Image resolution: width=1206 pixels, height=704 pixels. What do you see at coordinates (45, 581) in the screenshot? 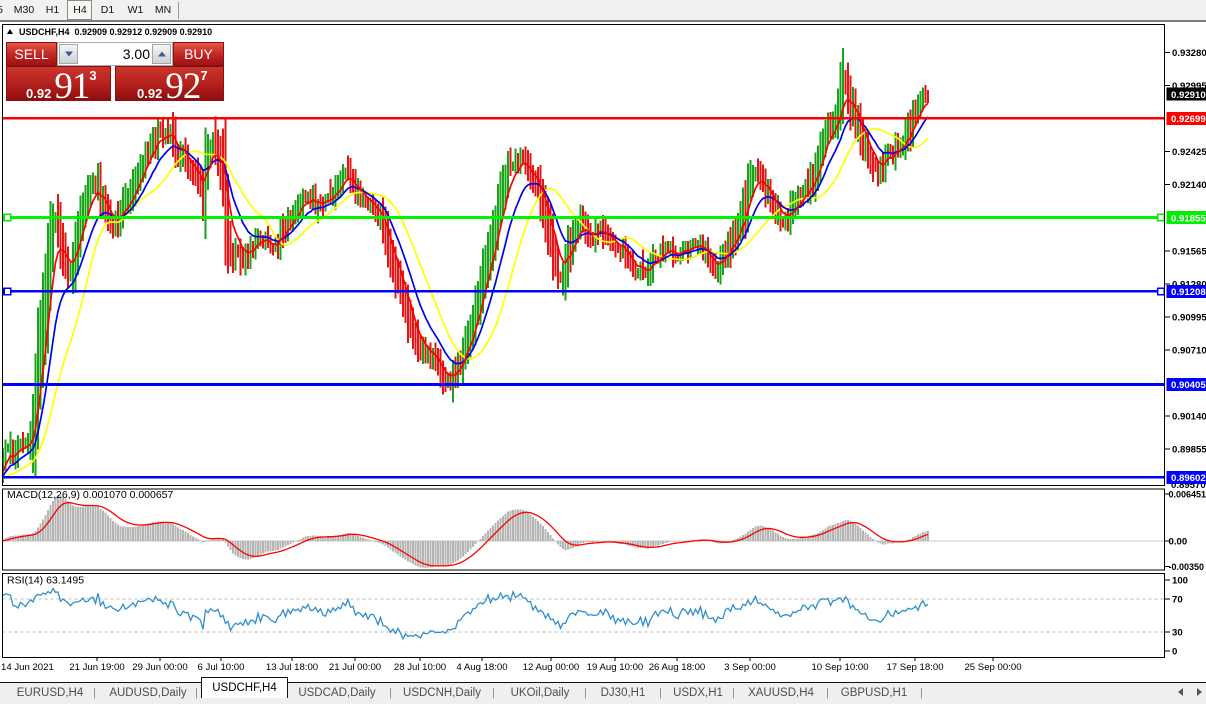
I see `svg-text: RSI(14) 63.1495` at bounding box center [45, 581].